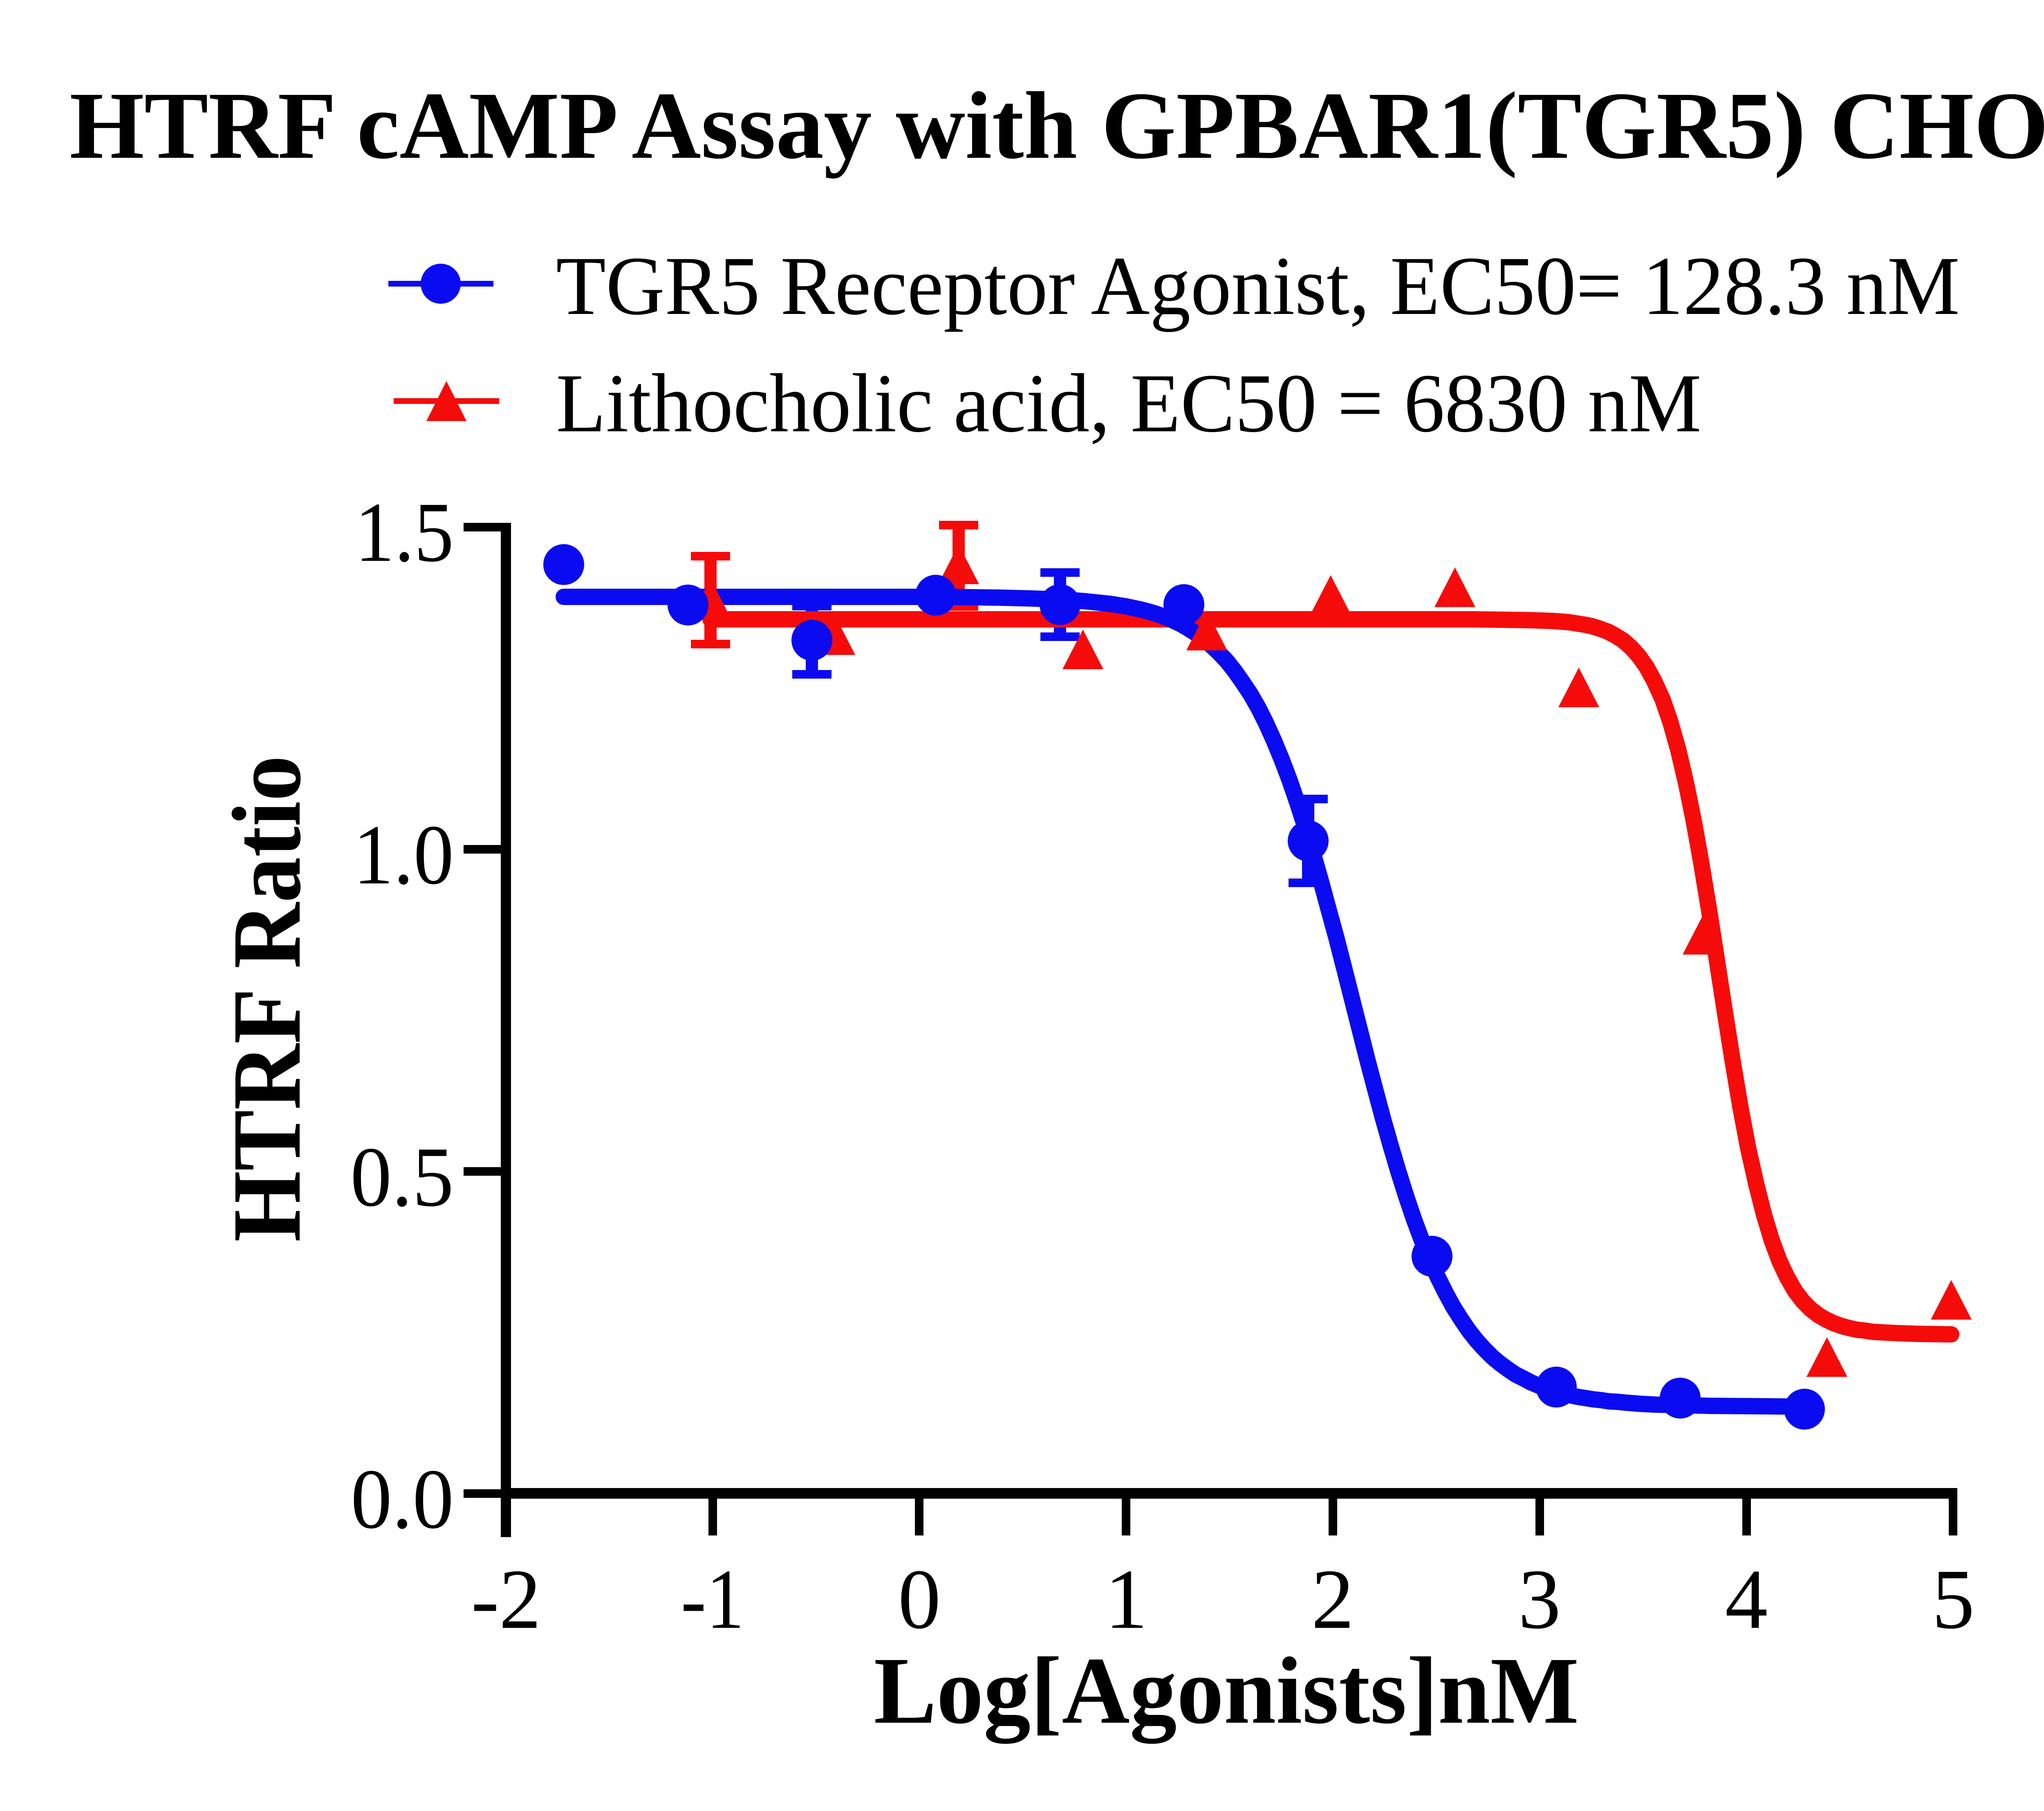  What do you see at coordinates (1226, 1690) in the screenshot?
I see `svg-text: Log[Agonists]nM` at bounding box center [1226, 1690].